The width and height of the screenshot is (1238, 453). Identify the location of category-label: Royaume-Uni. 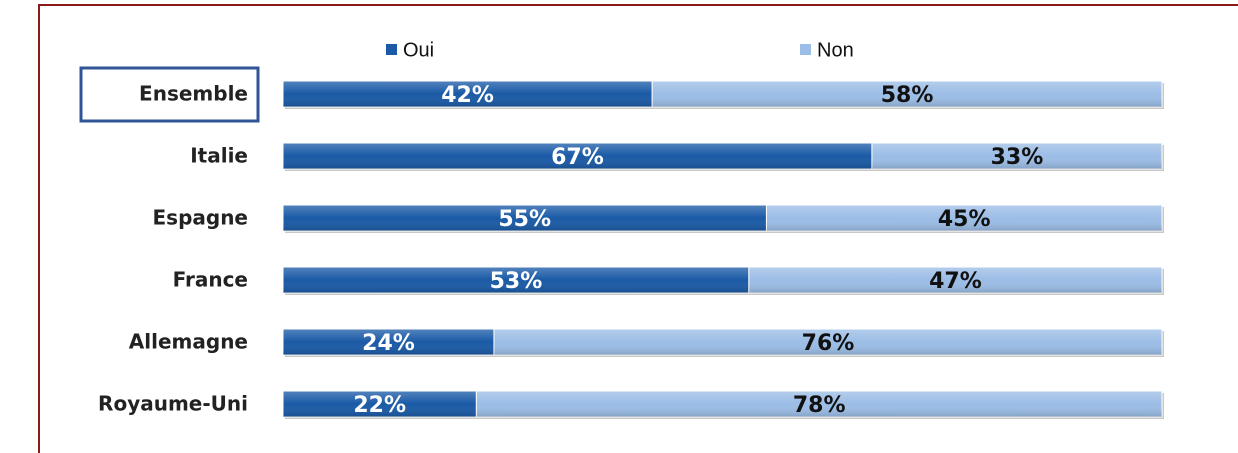
(173, 404).